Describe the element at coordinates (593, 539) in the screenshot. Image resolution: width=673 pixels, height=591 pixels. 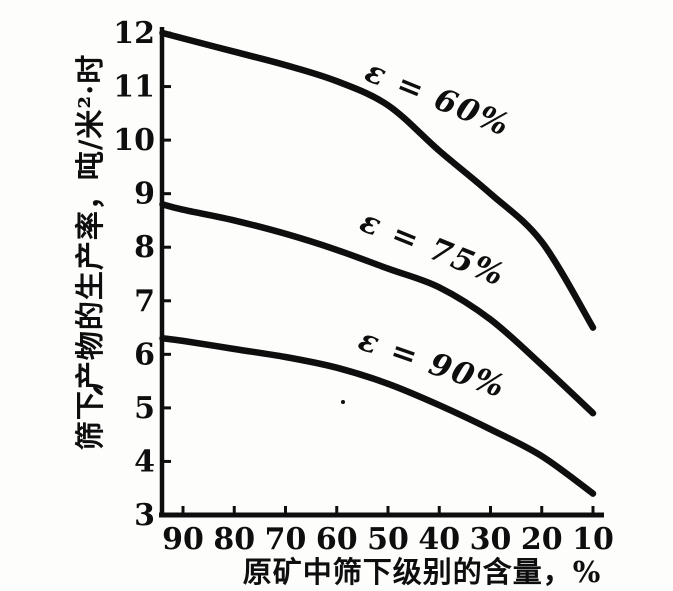
I see `x-tick-label: 10` at that location.